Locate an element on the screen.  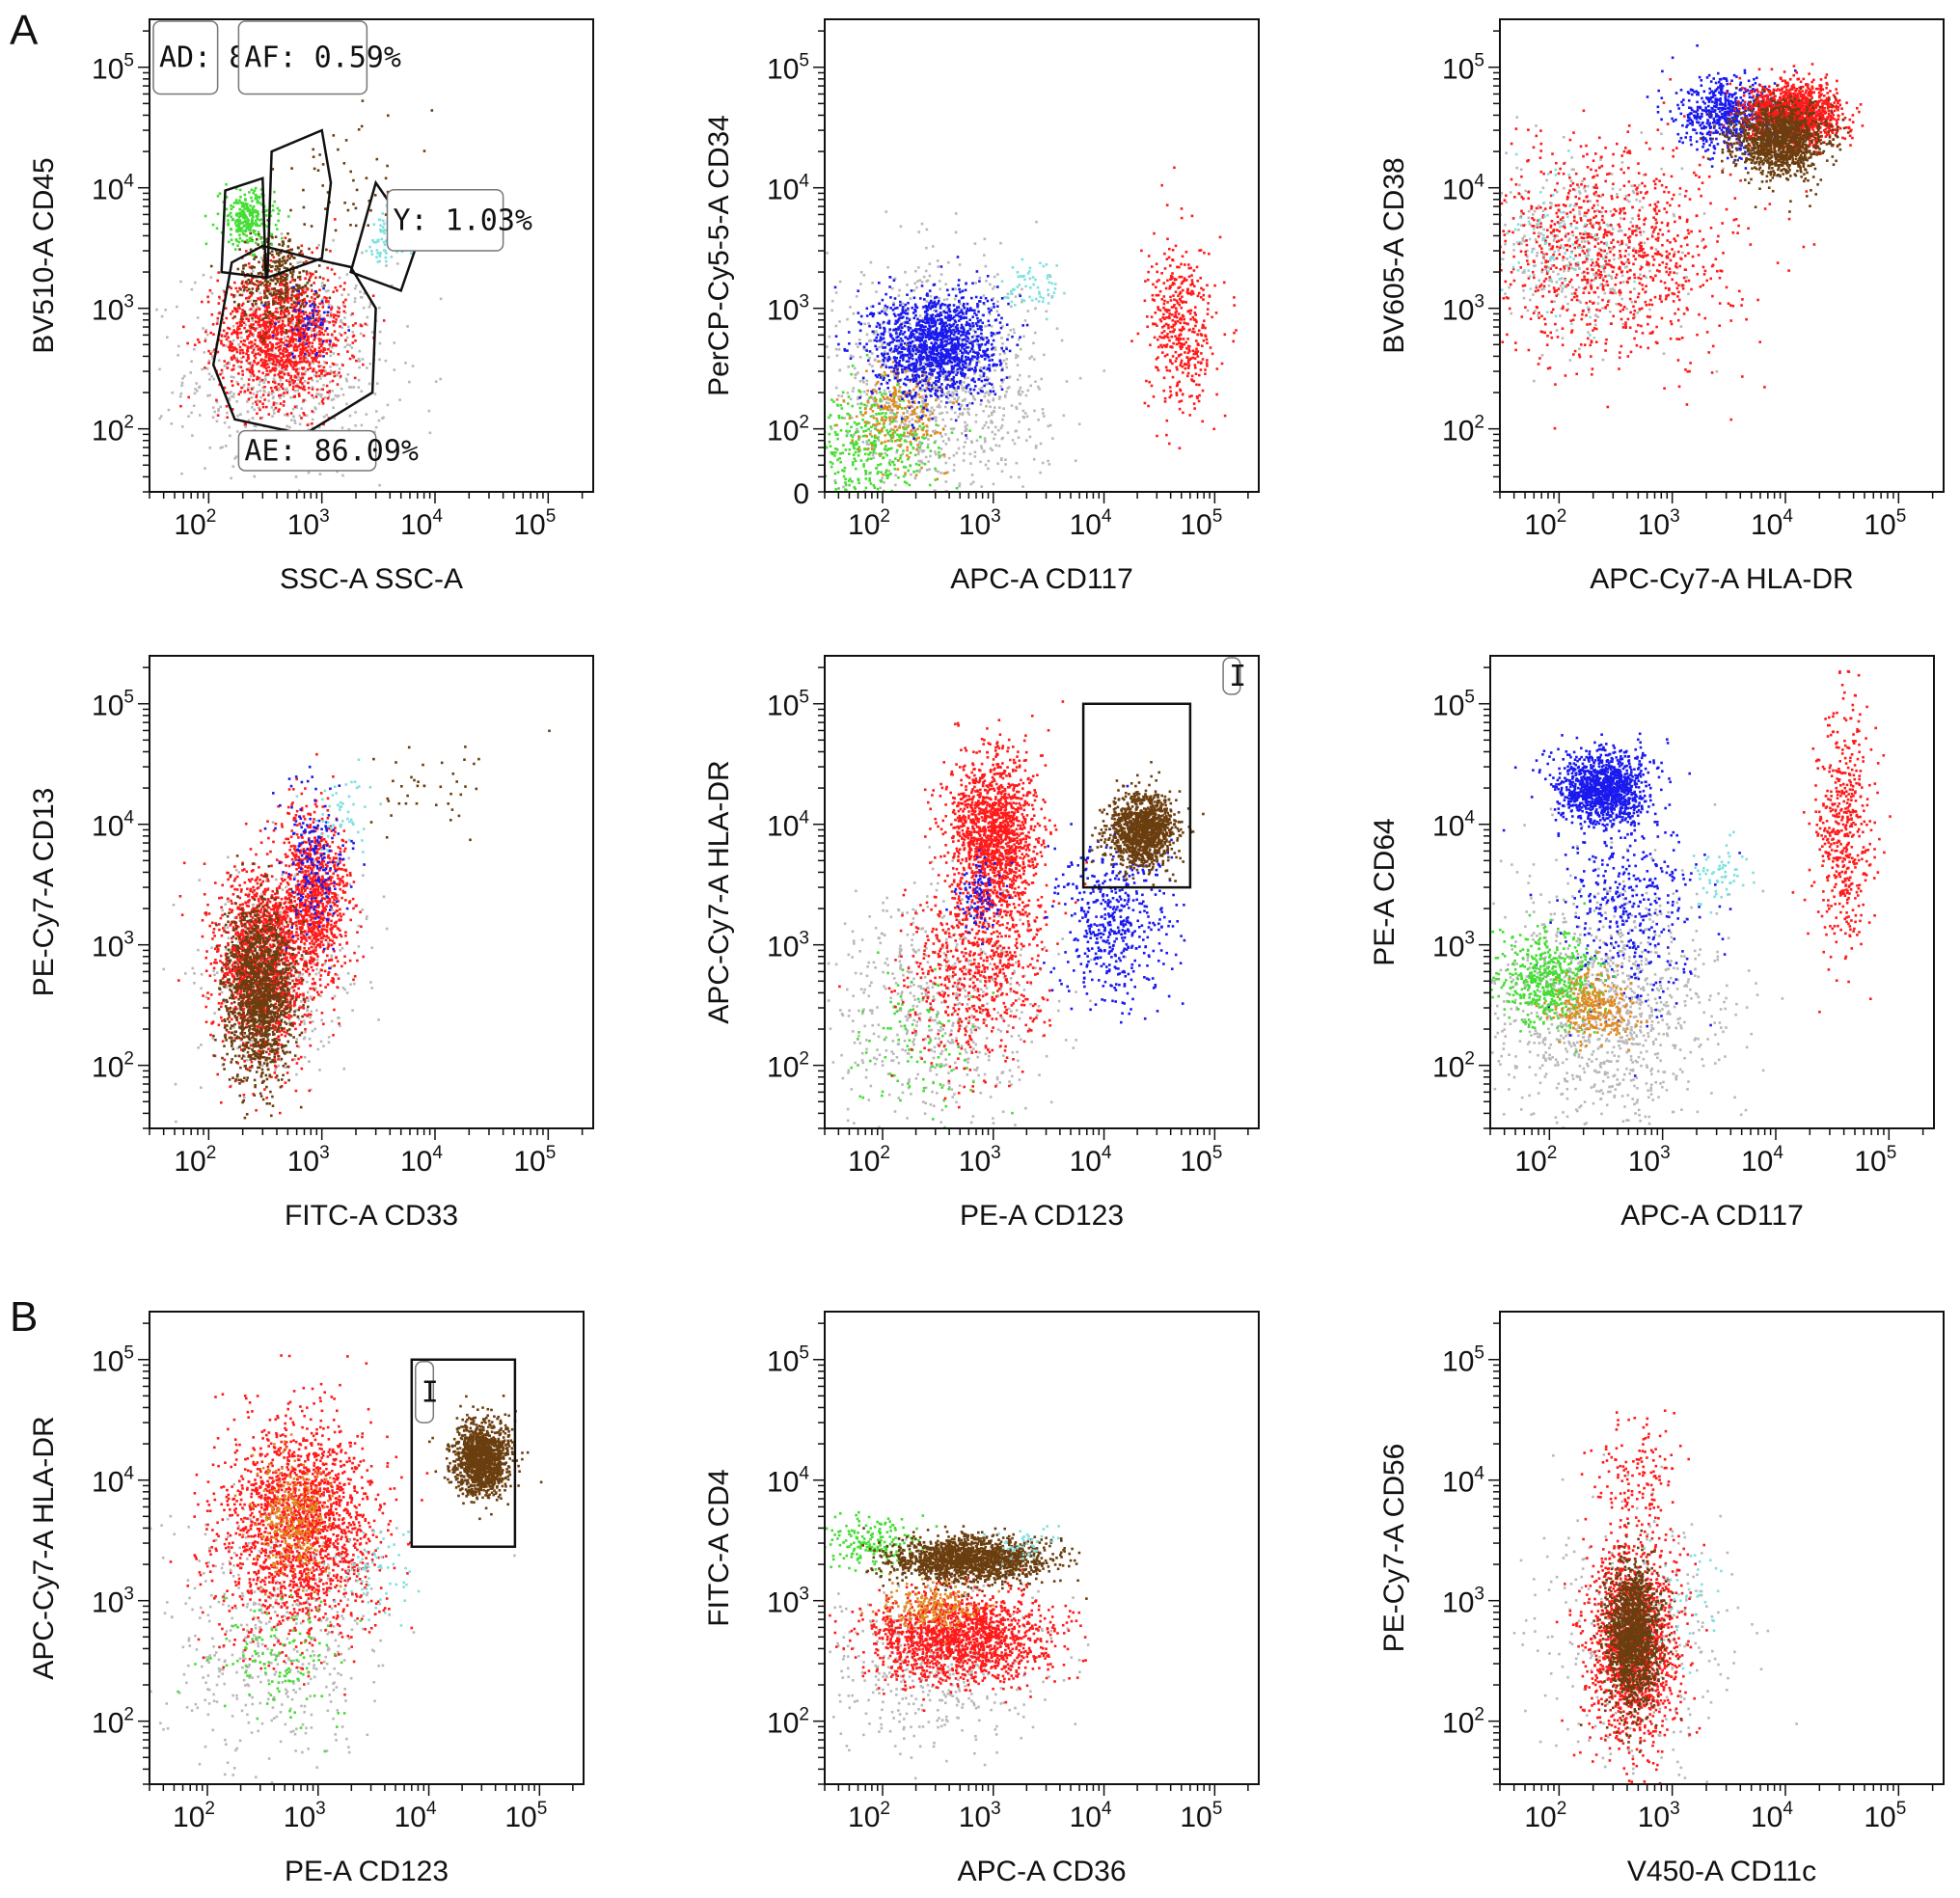
y-tick-label: 103 is located at coordinates (113, 309).